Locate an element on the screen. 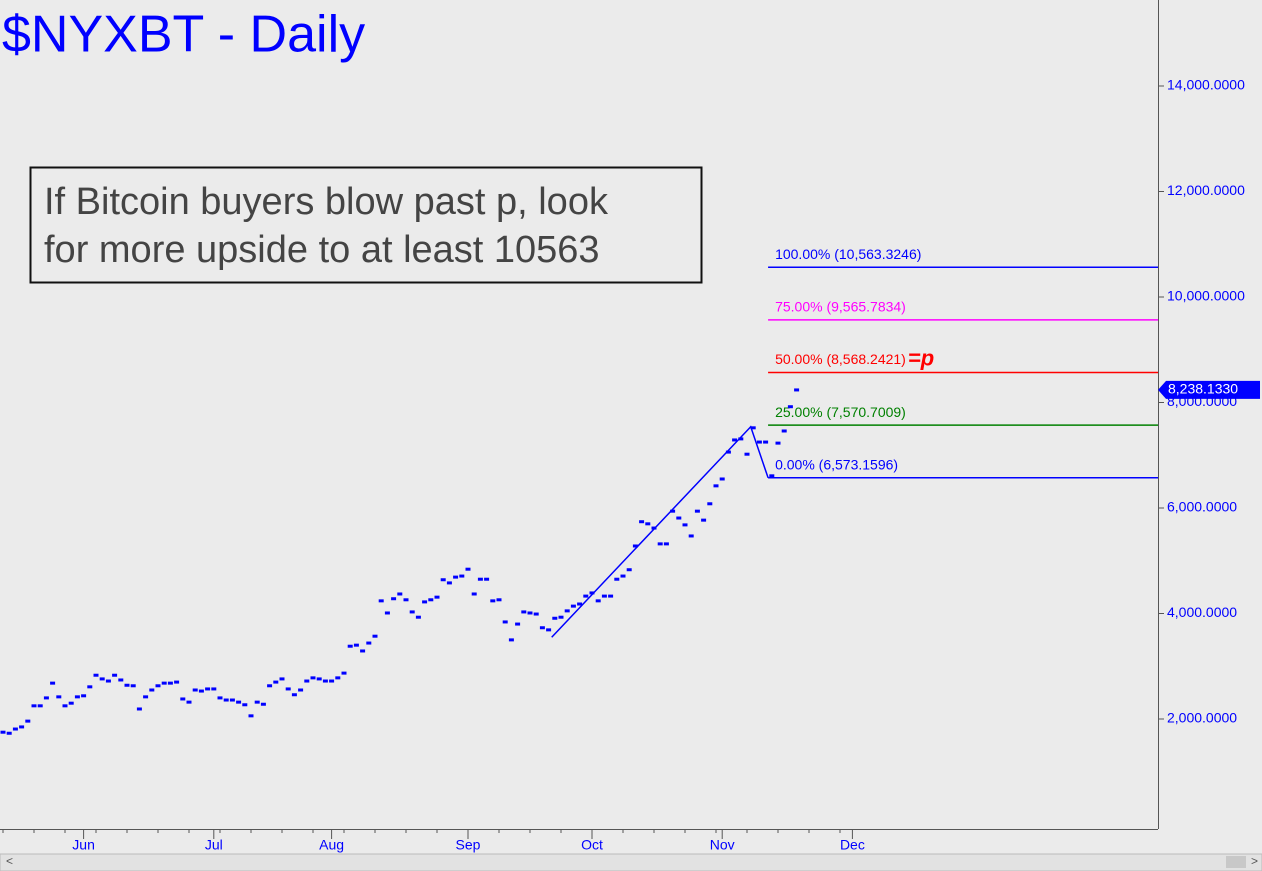  x-tick-label: Oct is located at coordinates (592, 845).